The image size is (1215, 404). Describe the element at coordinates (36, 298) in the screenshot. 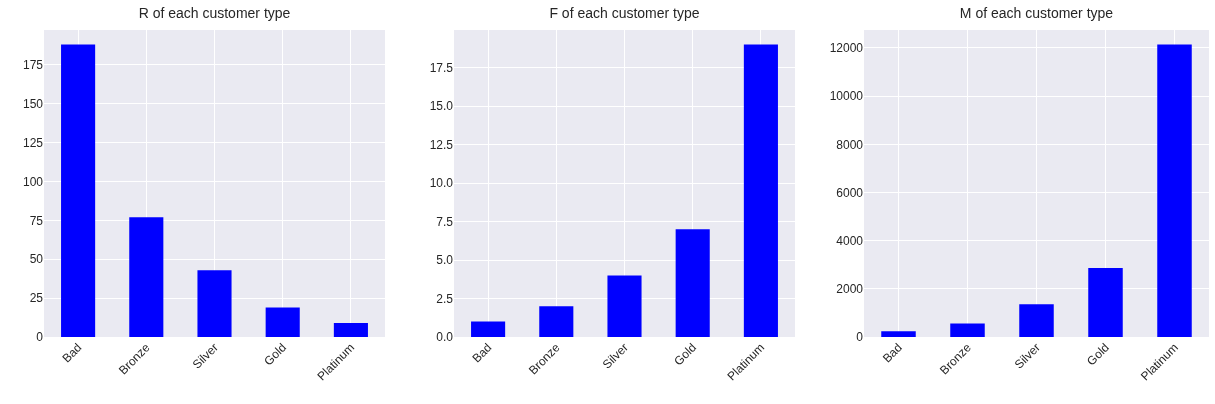

I see `y-tick-label: 25` at that location.